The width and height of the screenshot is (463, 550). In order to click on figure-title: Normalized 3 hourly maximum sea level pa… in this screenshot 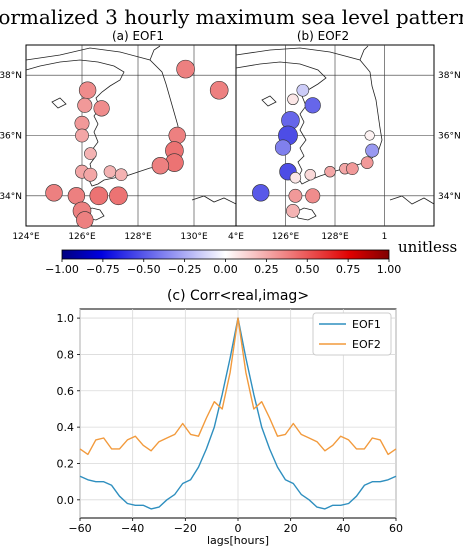, I will do `click(231, 17)`.